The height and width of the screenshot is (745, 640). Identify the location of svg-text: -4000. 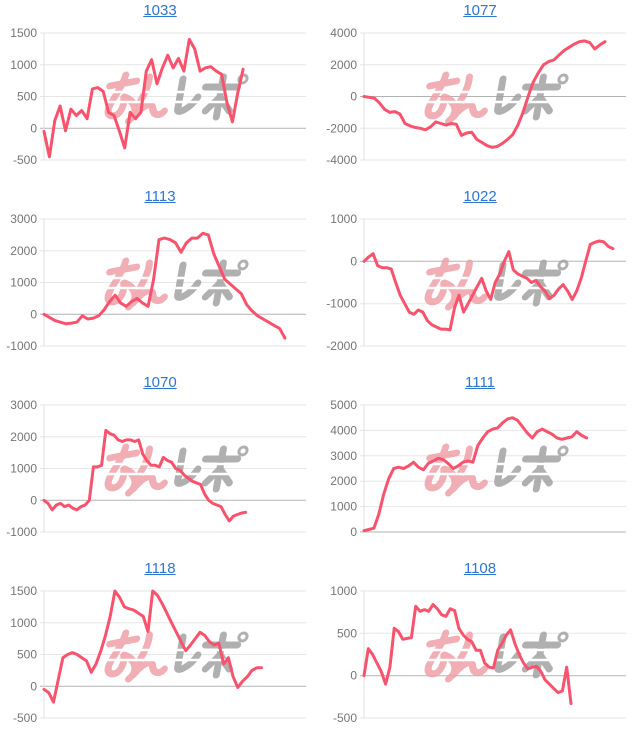
(341, 160).